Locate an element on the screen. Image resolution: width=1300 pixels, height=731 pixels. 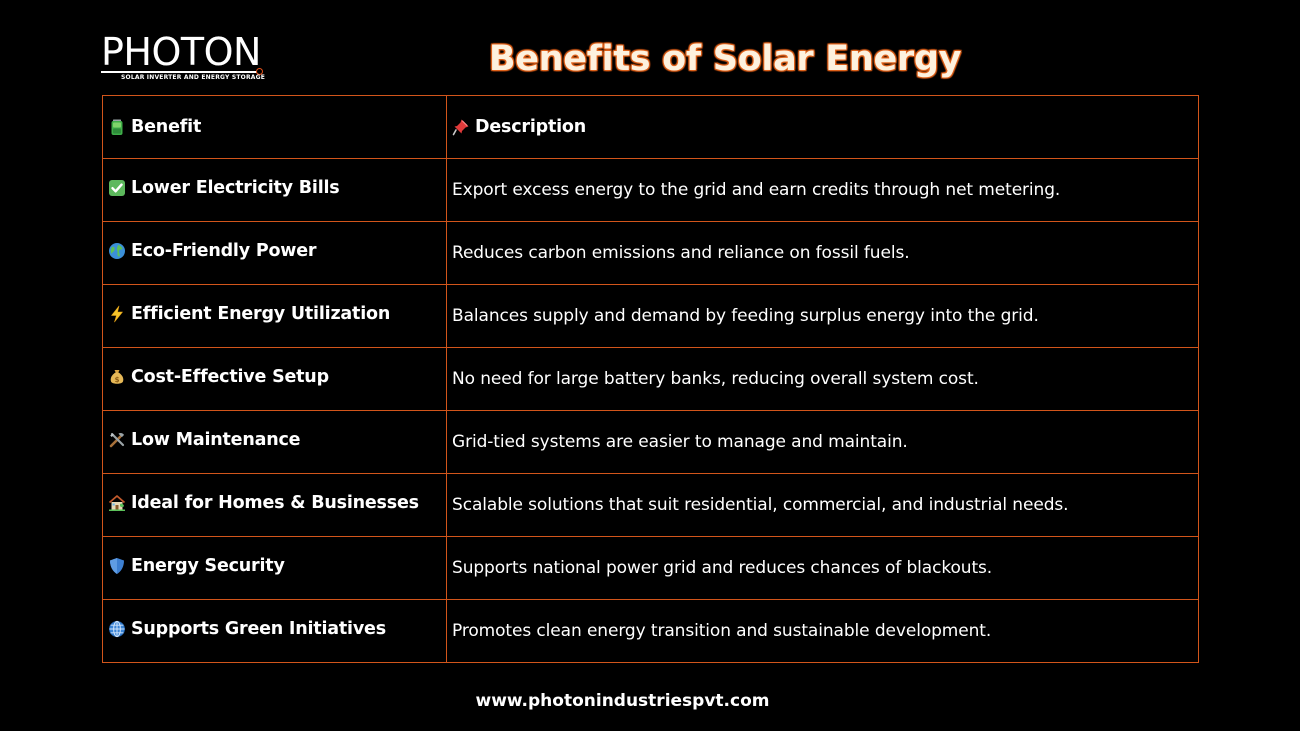
logo-underline is located at coordinates (179, 72).